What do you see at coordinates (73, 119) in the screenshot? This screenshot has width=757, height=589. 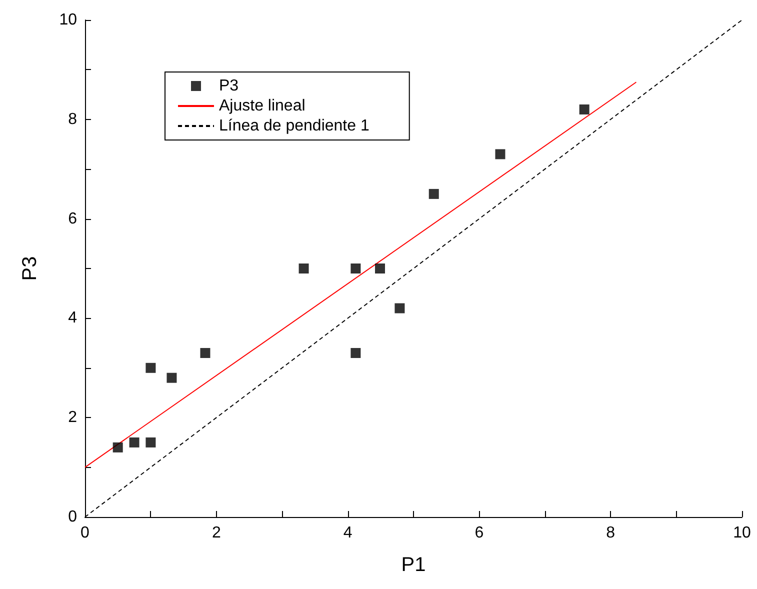 I see `y-tick-label: 8` at bounding box center [73, 119].